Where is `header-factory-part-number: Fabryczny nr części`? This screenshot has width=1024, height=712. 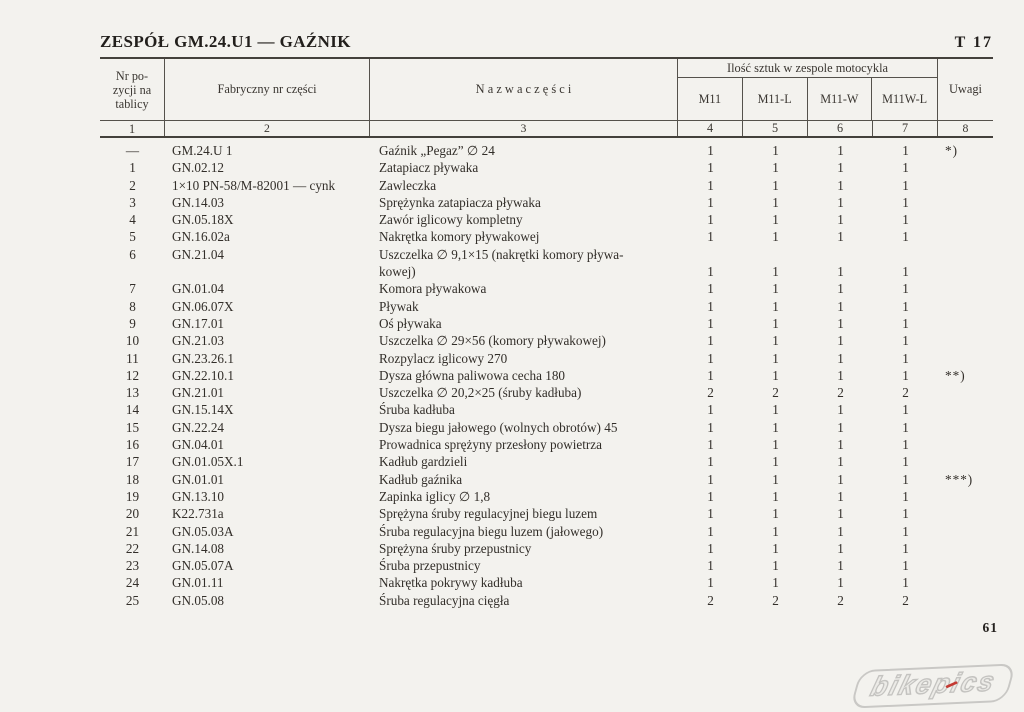 header-factory-part-number: Fabryczny nr części is located at coordinates (267, 89).